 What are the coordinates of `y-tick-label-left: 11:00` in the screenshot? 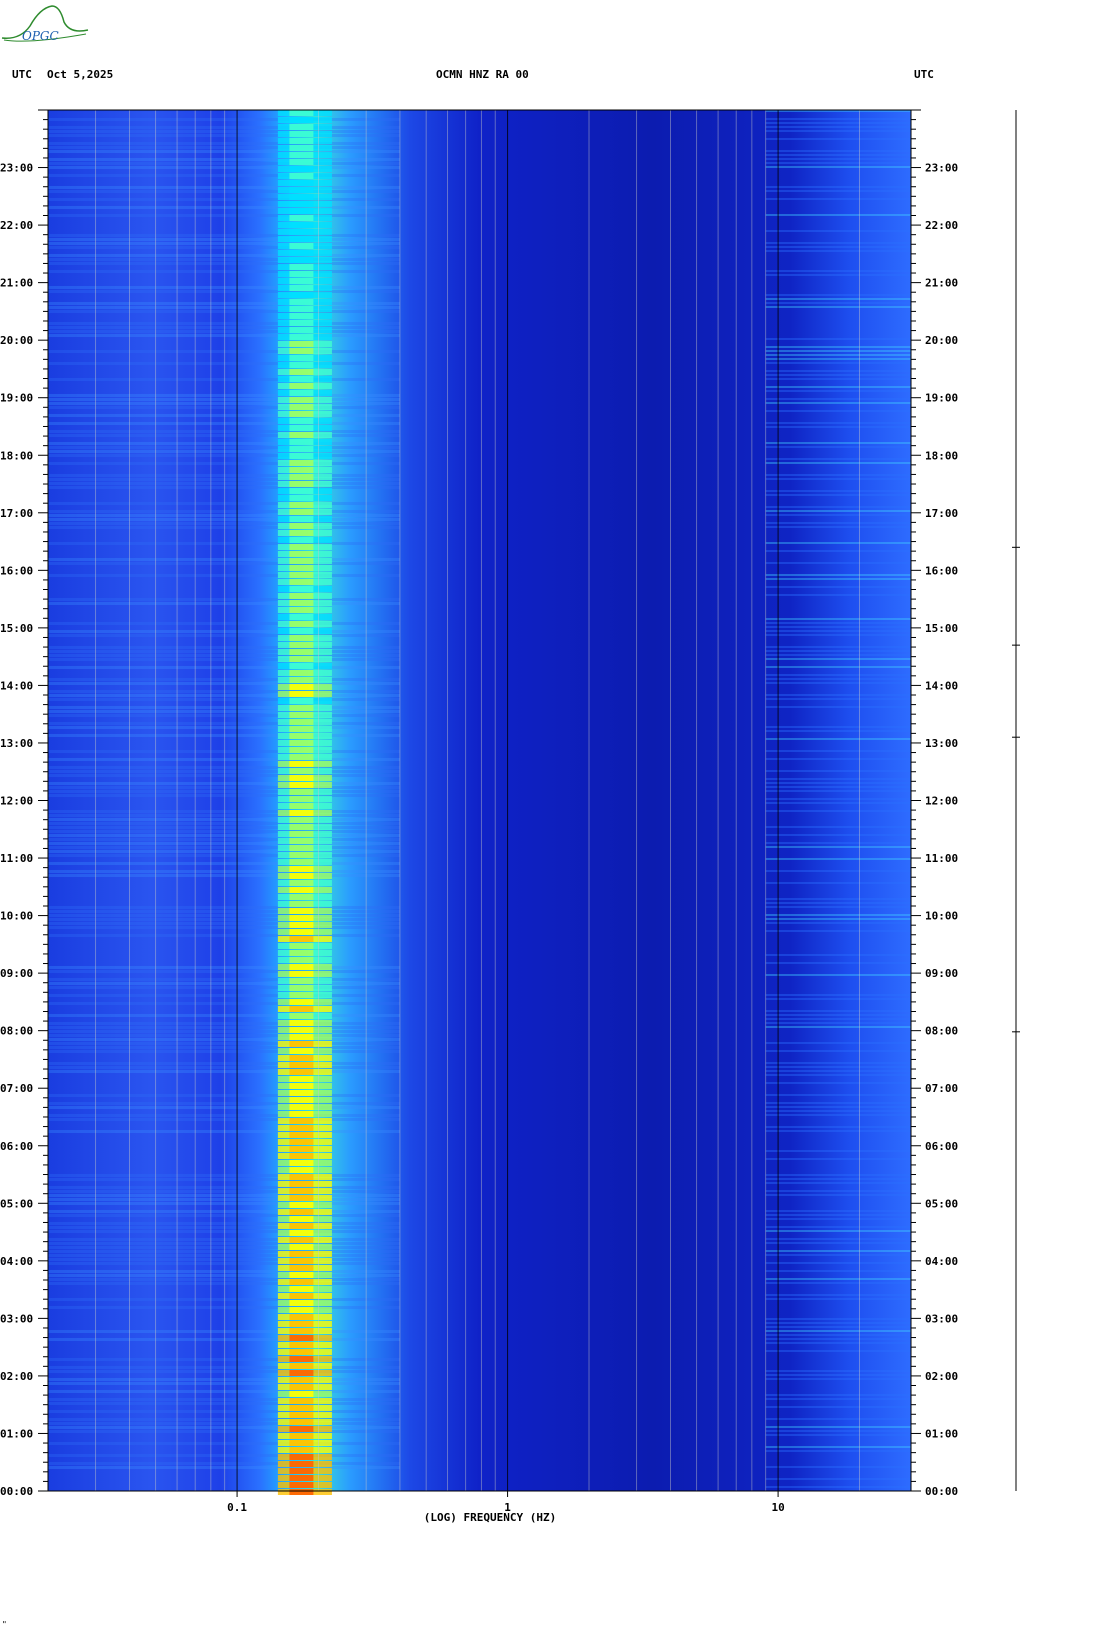 It's located at (16, 858).